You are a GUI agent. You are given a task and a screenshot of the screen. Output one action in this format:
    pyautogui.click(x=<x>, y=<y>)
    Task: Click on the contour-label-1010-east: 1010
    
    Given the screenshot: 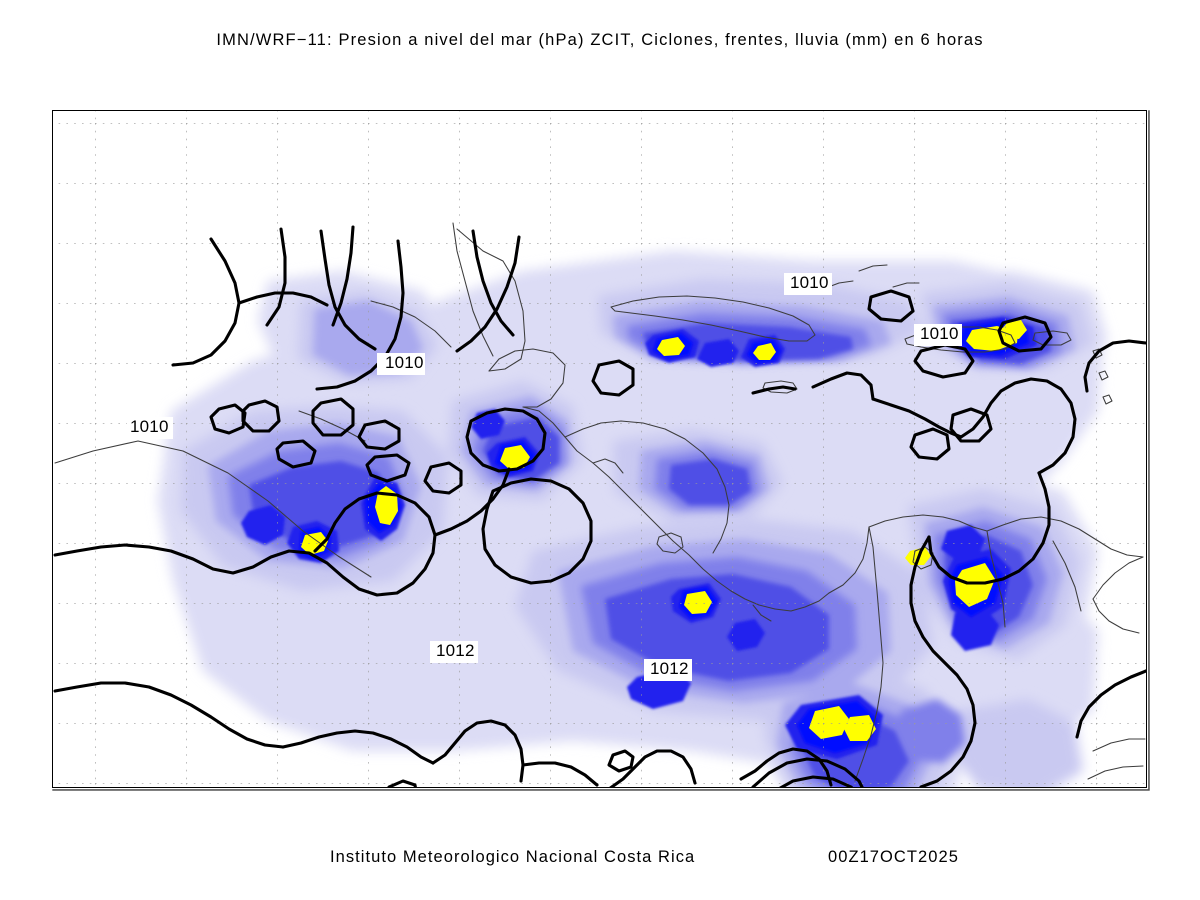 What is the action you would take?
    pyautogui.click(x=939, y=333)
    